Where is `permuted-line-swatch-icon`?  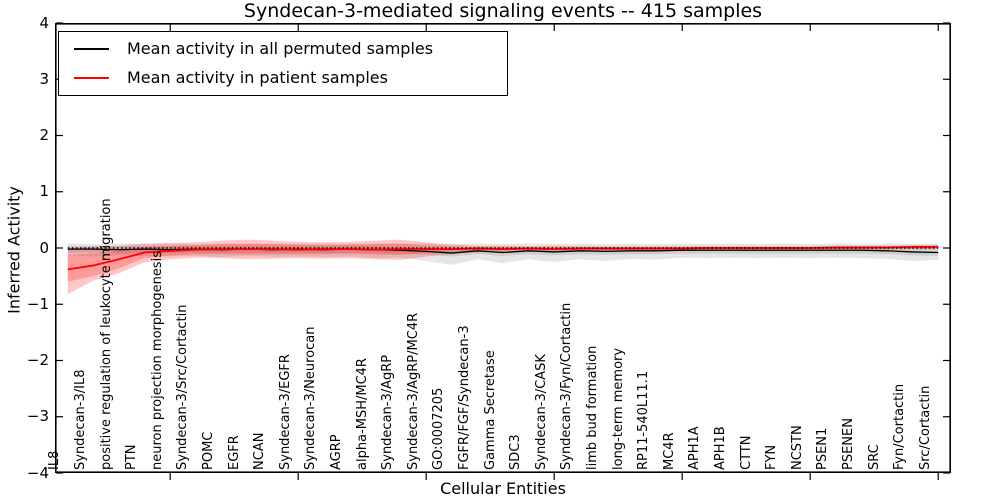 permuted-line-swatch-icon is located at coordinates (91, 49).